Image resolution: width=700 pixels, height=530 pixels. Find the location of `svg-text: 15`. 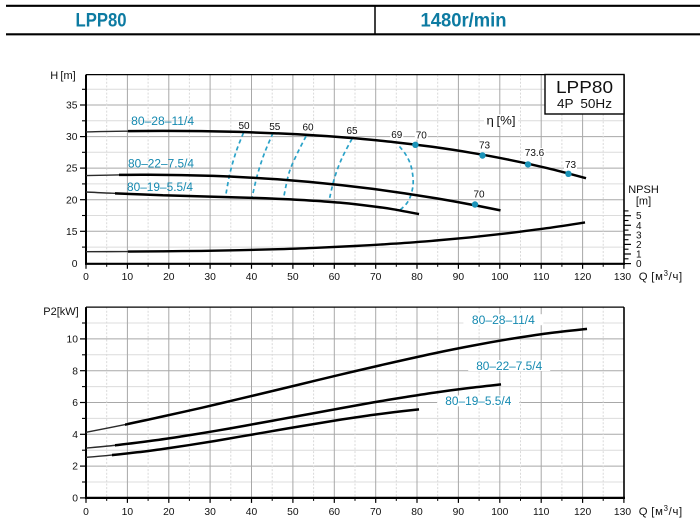

svg-text: 15 is located at coordinates (72, 232).